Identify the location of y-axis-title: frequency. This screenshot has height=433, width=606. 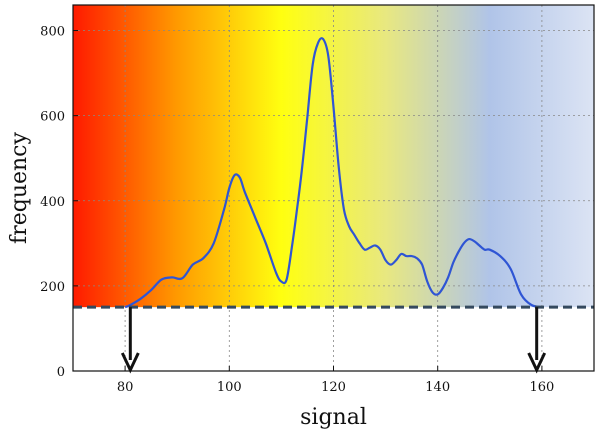
(19, 187).